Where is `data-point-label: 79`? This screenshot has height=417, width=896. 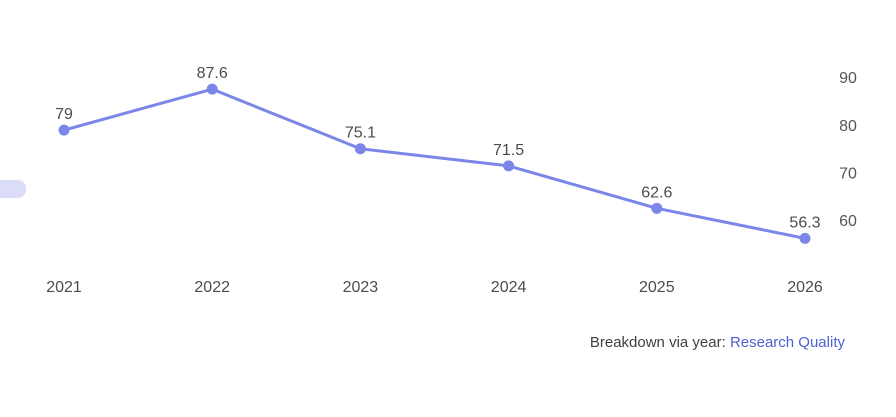
data-point-label: 79 is located at coordinates (64, 114).